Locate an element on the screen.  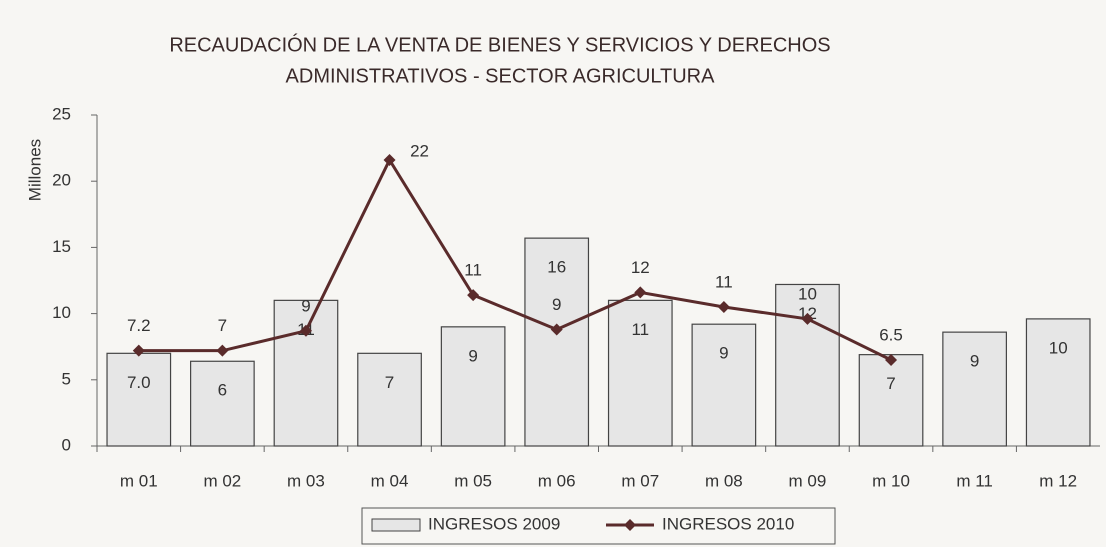
line-value-label: 12 is located at coordinates (640, 267).